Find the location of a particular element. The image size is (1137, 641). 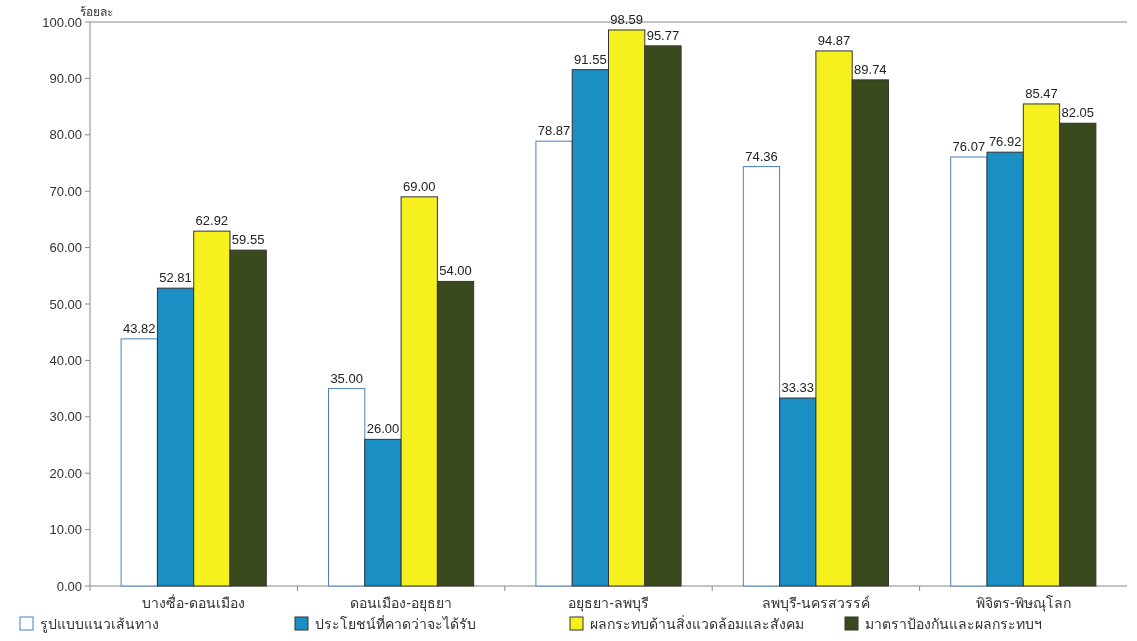

x-tick-label: ดอนเมือง-อยุธยา is located at coordinates (401, 603).